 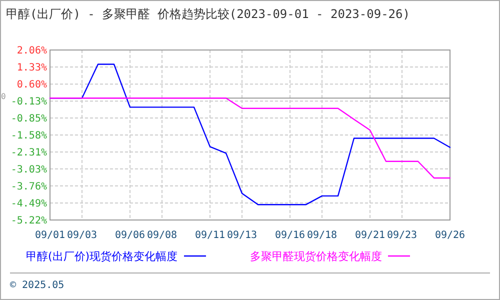 What do you see at coordinates (82, 235) in the screenshot?
I see `x-tick-label: 09/03` at bounding box center [82, 235].